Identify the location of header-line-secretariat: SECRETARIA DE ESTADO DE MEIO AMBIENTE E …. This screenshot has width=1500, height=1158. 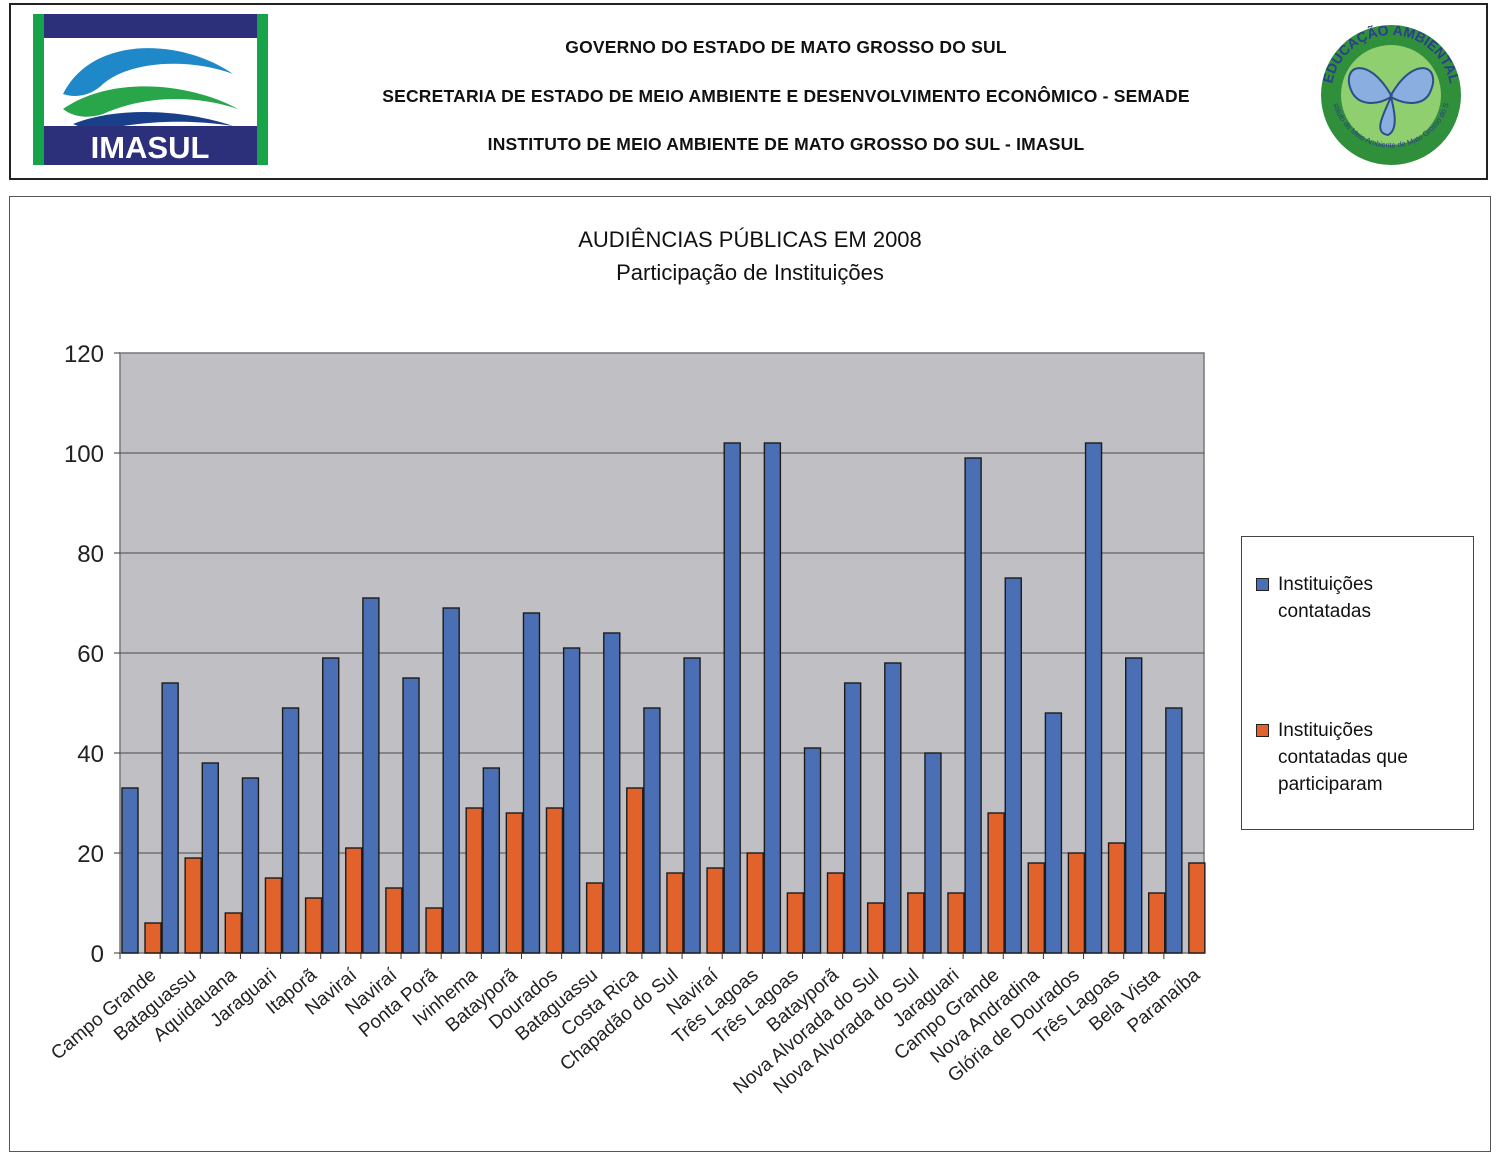
(786, 96).